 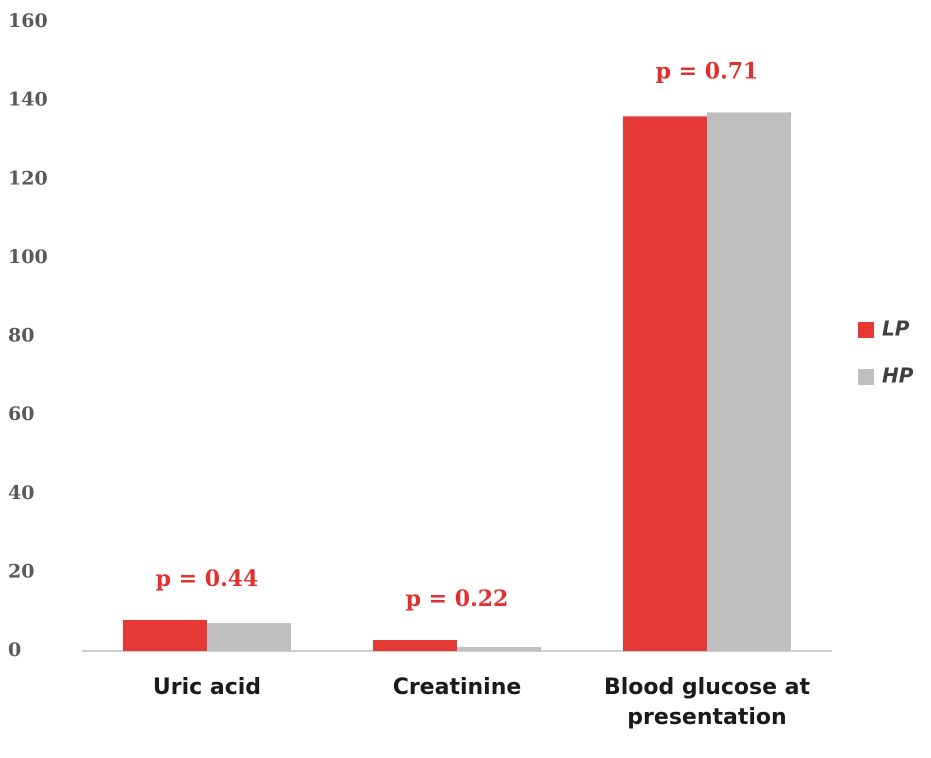 I want to click on p-value-annotation: p = 0.44, so click(x=207, y=579).